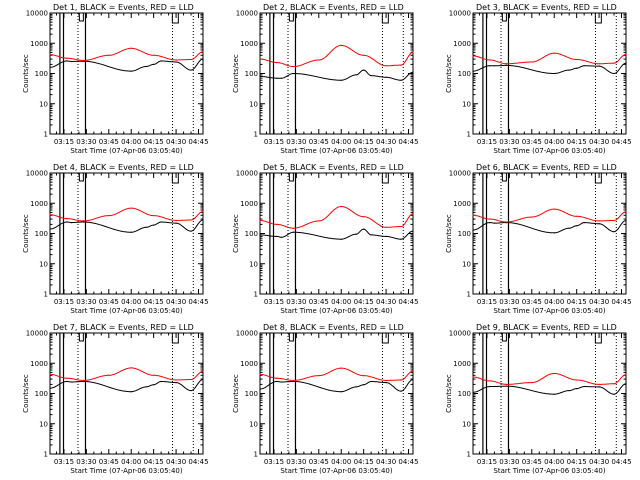  I want to click on panel-title: Det 8, BLACK = Events, RED = LLD, so click(333, 327).